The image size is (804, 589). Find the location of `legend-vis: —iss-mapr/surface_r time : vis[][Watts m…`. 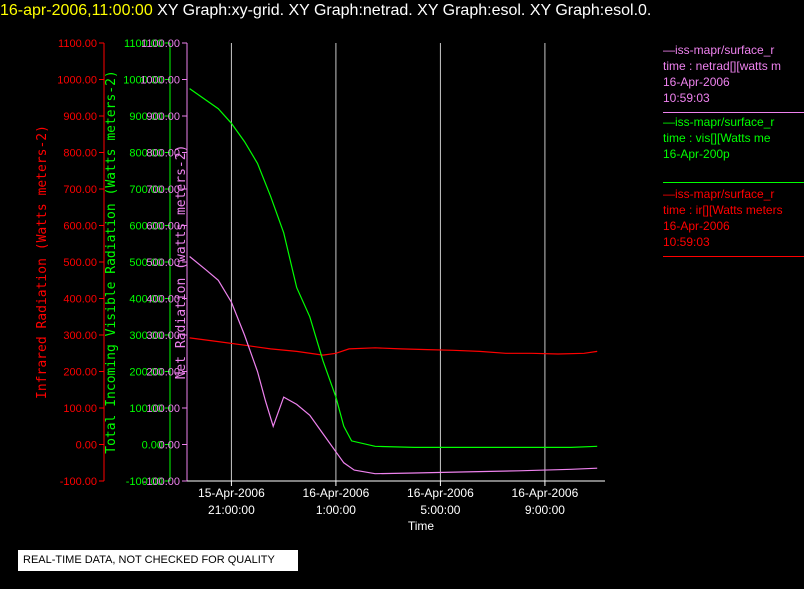

legend-vis: —iss-mapr/surface_r time : vis[][Watts m… is located at coordinates (733, 146).